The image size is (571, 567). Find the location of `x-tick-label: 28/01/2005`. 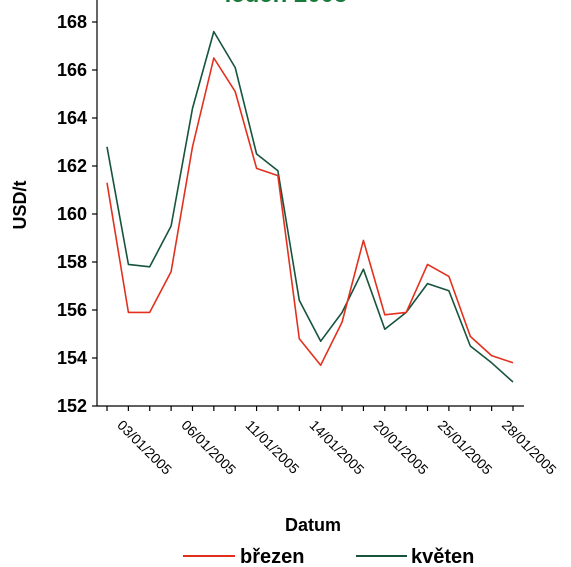

x-tick-label: 28/01/2005 is located at coordinates (529, 447).